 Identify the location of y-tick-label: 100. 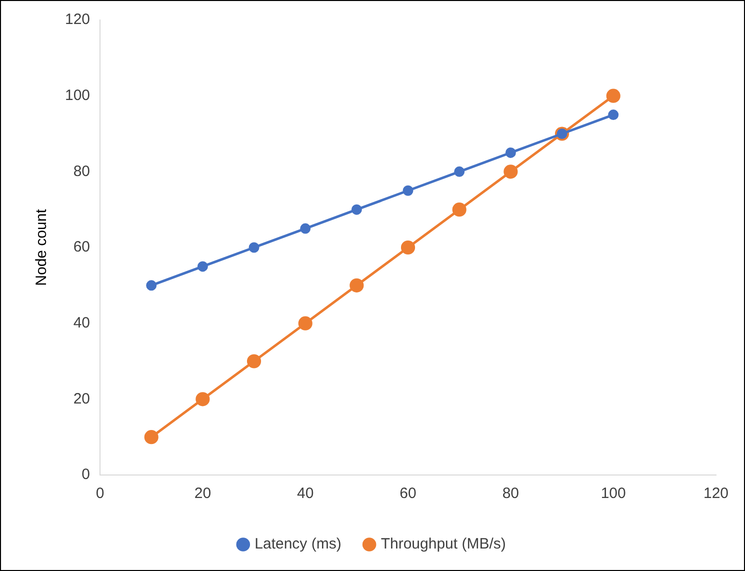
(77, 95).